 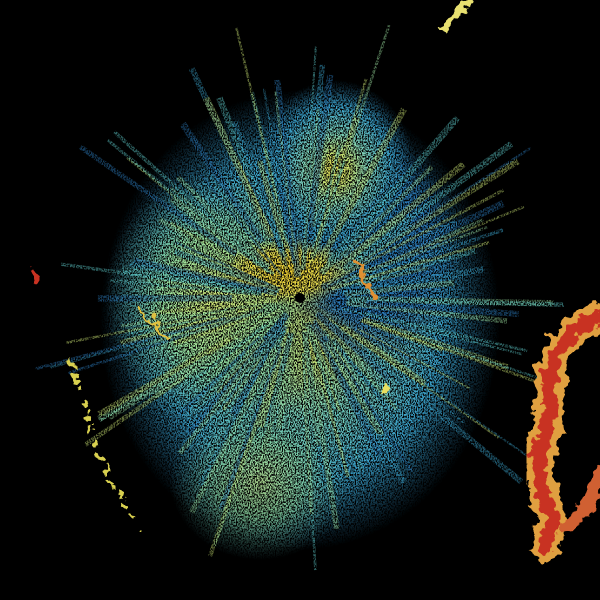 I want to click on echo-south, so click(x=260, y=480).